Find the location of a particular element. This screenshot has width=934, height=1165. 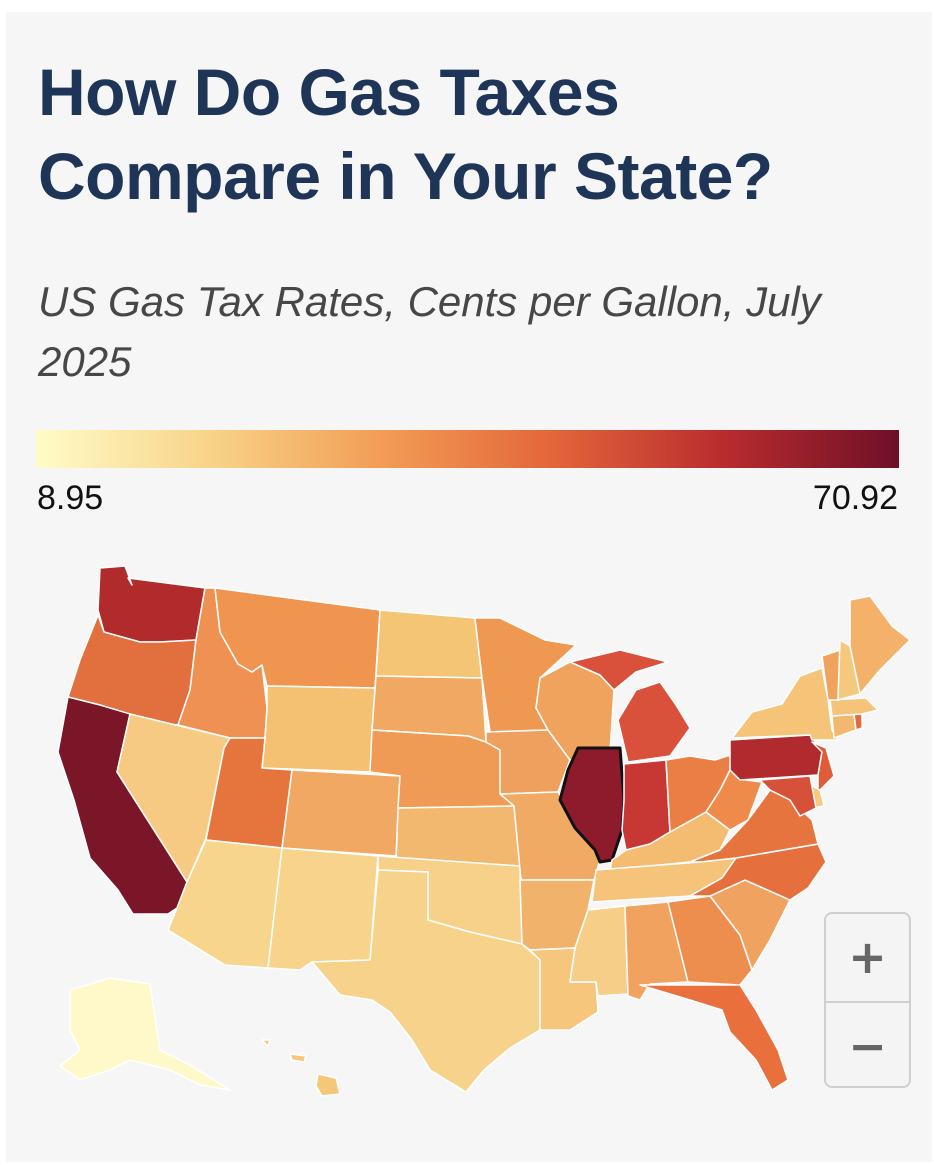

state-co is located at coordinates (341, 813).